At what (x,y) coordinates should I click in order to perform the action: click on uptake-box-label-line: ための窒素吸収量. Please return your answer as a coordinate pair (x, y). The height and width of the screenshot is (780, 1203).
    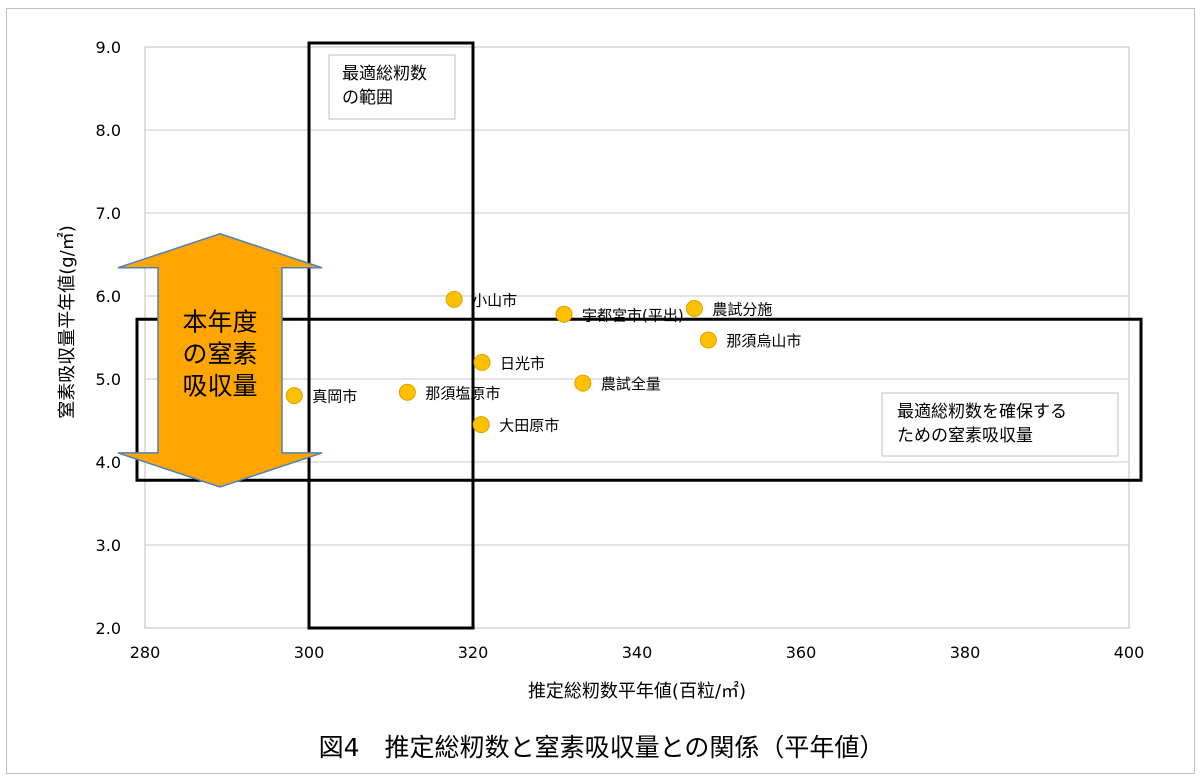
    Looking at the image, I should click on (965, 436).